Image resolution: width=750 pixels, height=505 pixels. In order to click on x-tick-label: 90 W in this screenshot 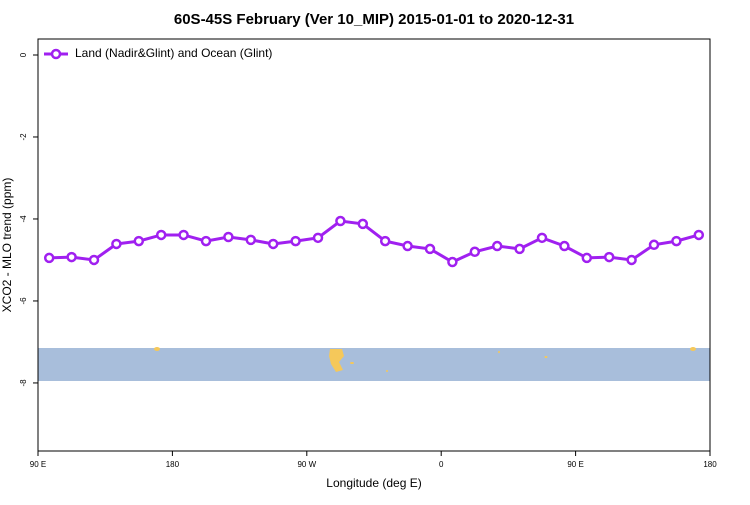, I will do `click(306, 464)`.